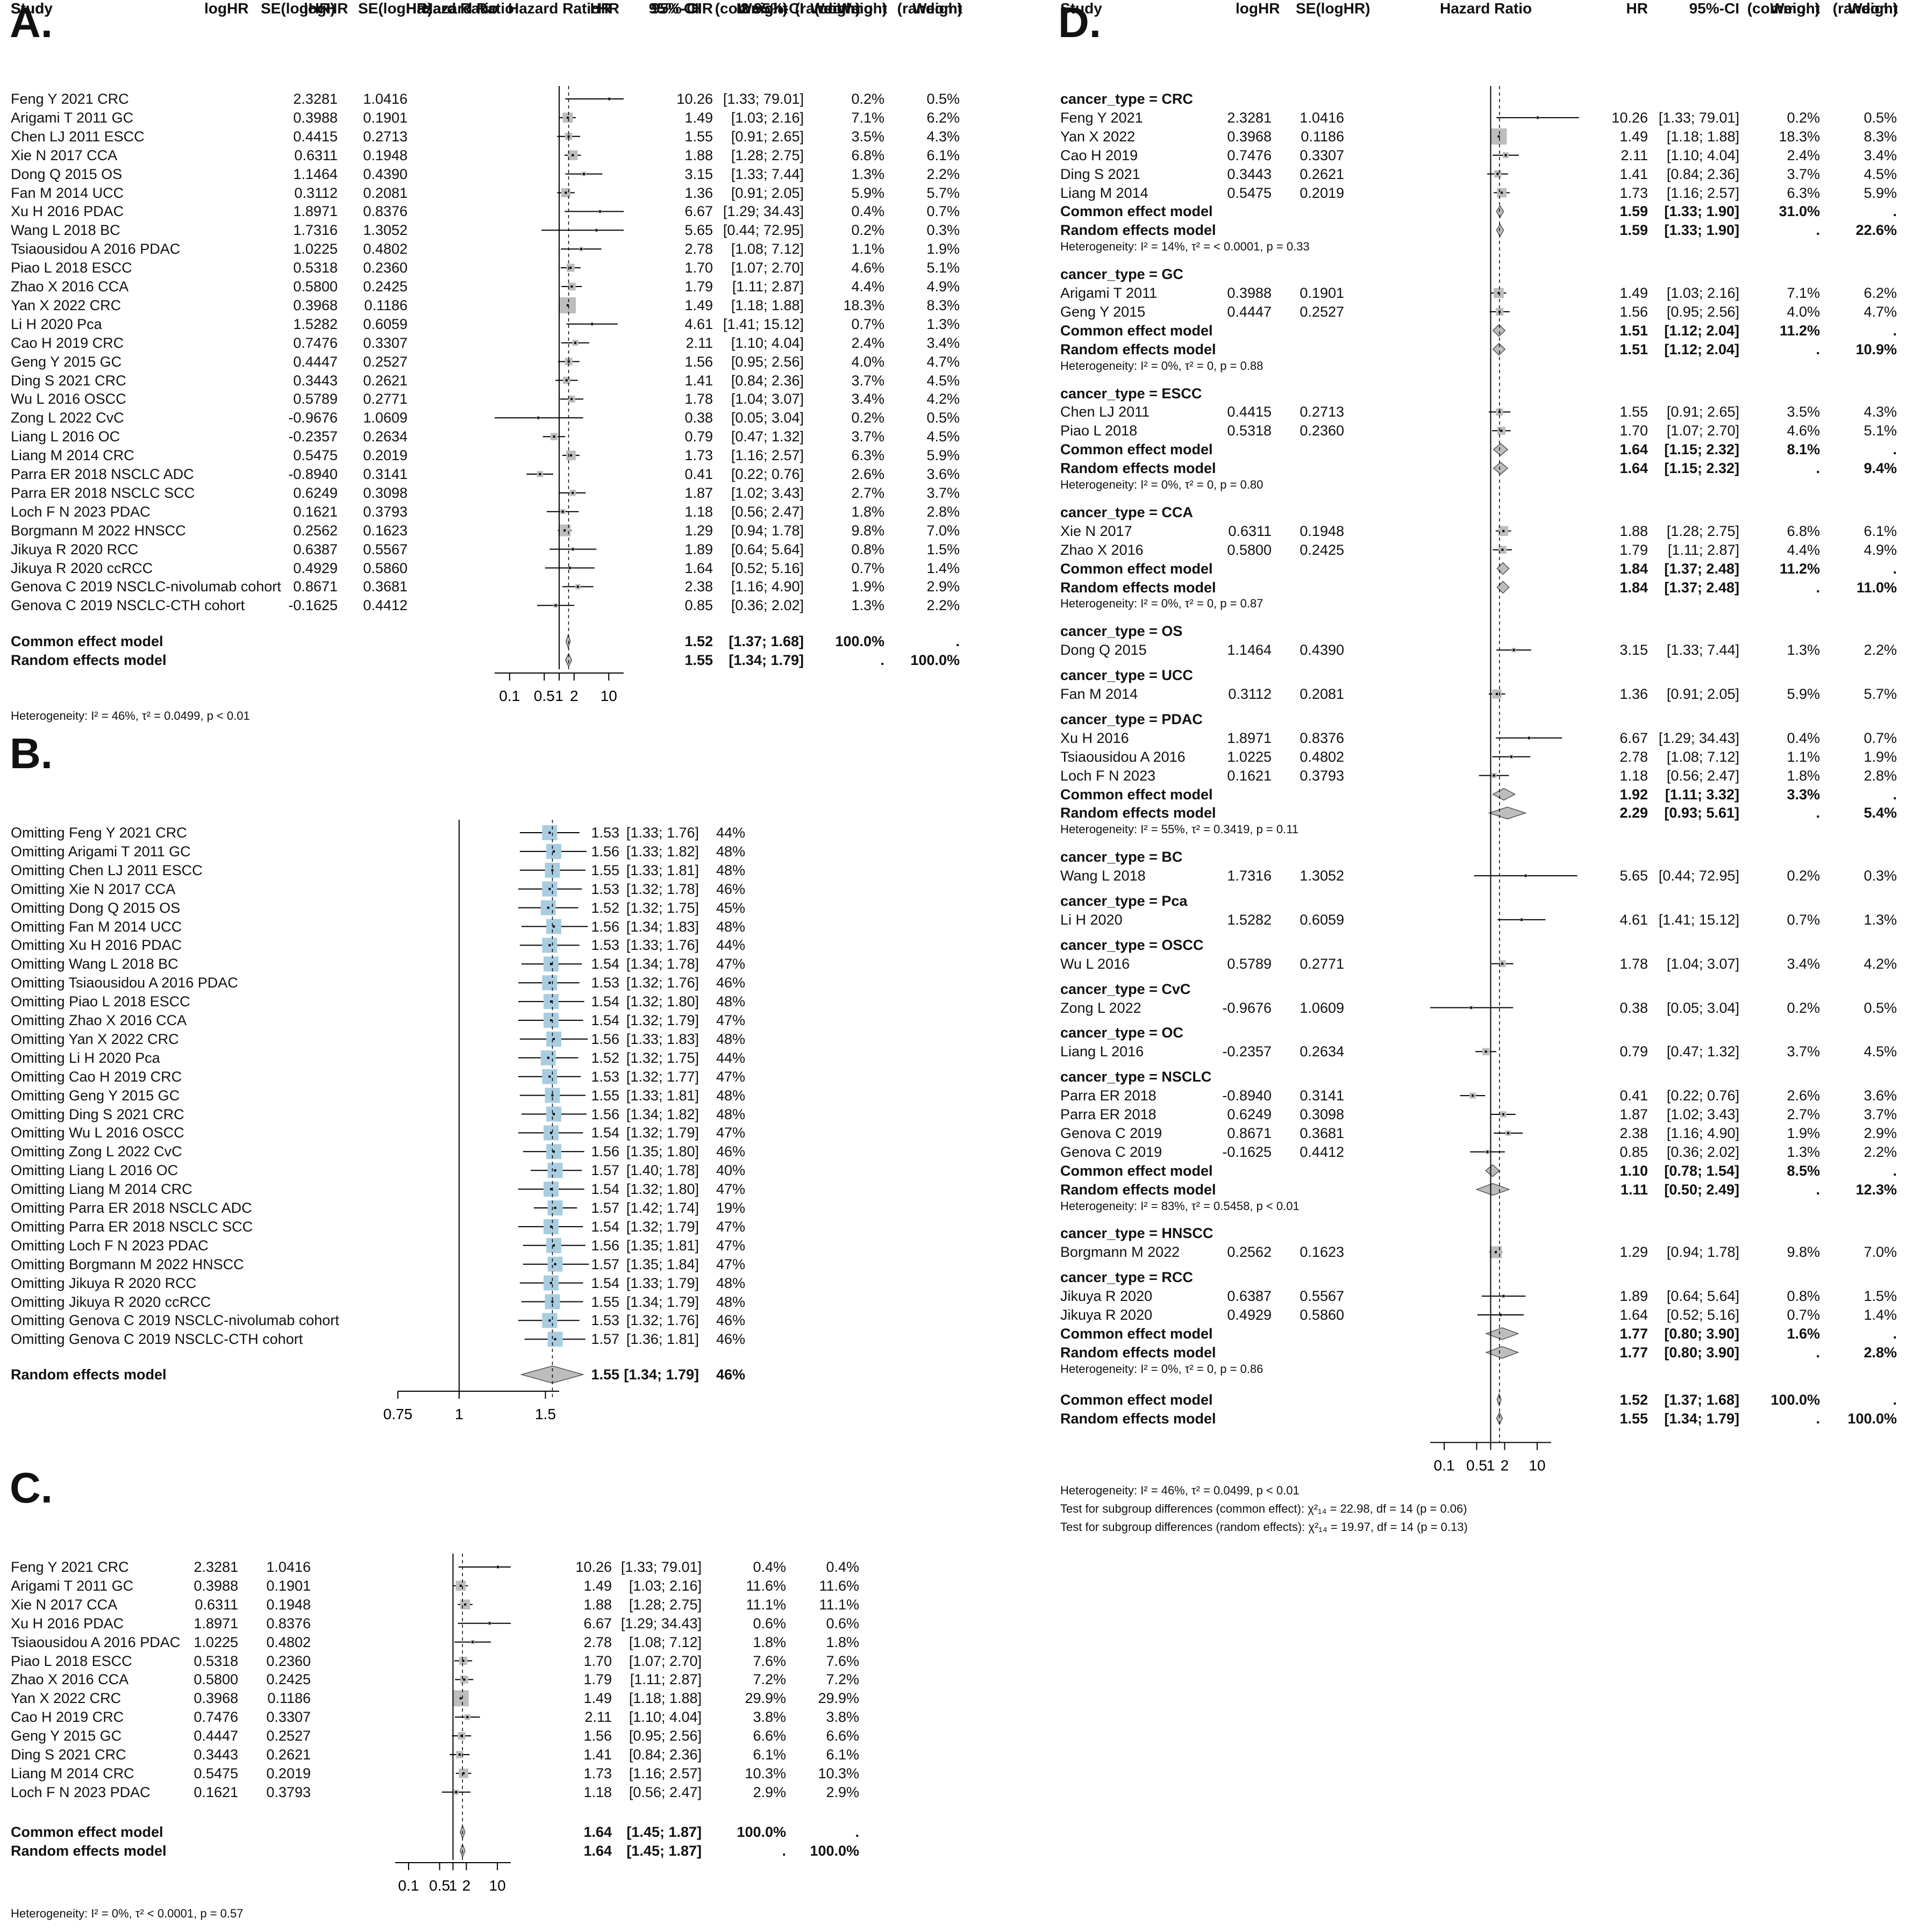 This screenshot has width=1913, height=1932. What do you see at coordinates (1633, 794) in the screenshot?
I see `summary-hr: 1.92` at bounding box center [1633, 794].